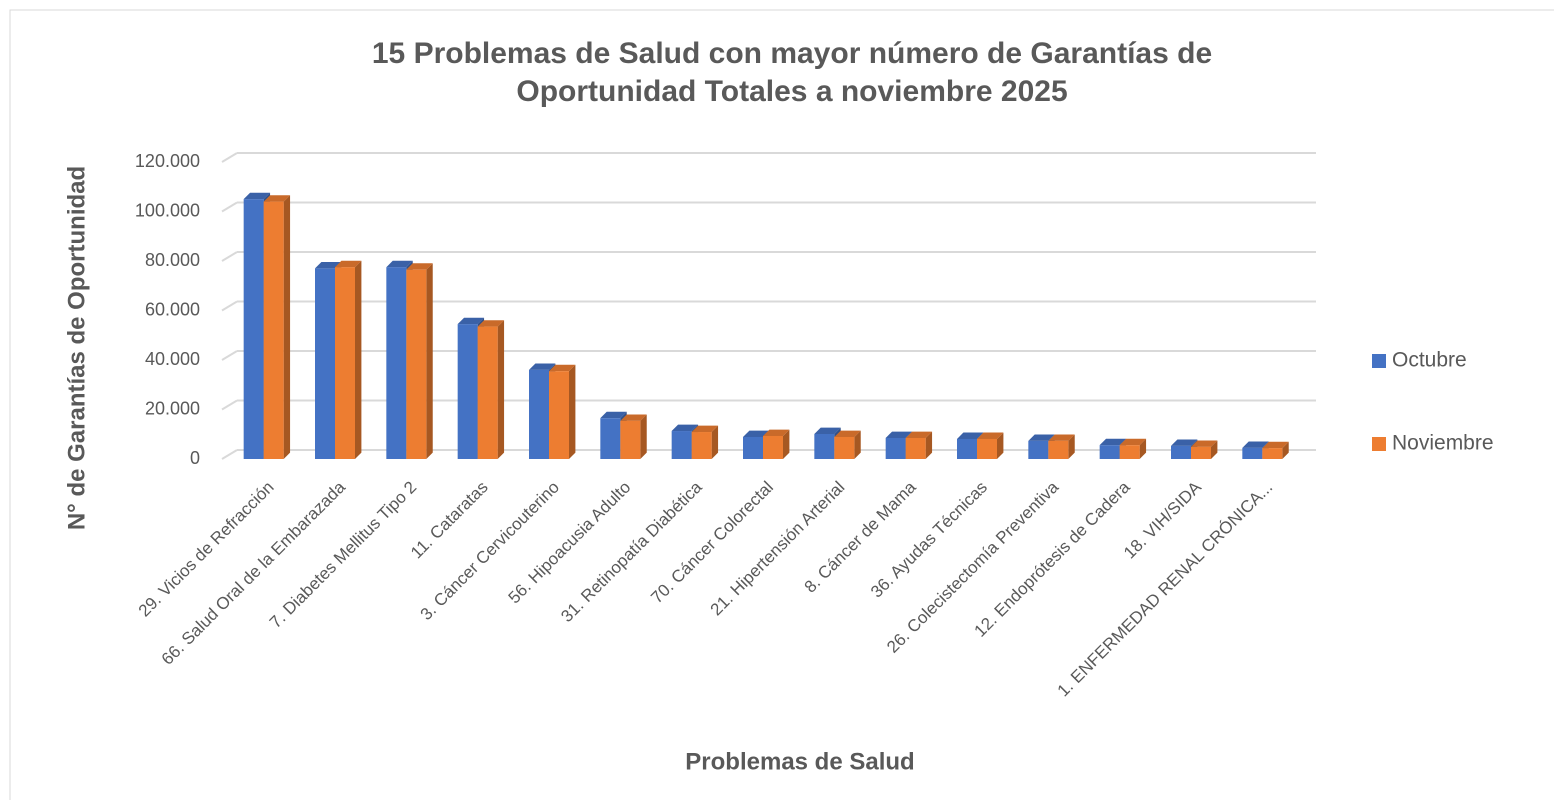  What do you see at coordinates (172, 359) in the screenshot?
I see `y-tick-label: 40.000` at bounding box center [172, 359].